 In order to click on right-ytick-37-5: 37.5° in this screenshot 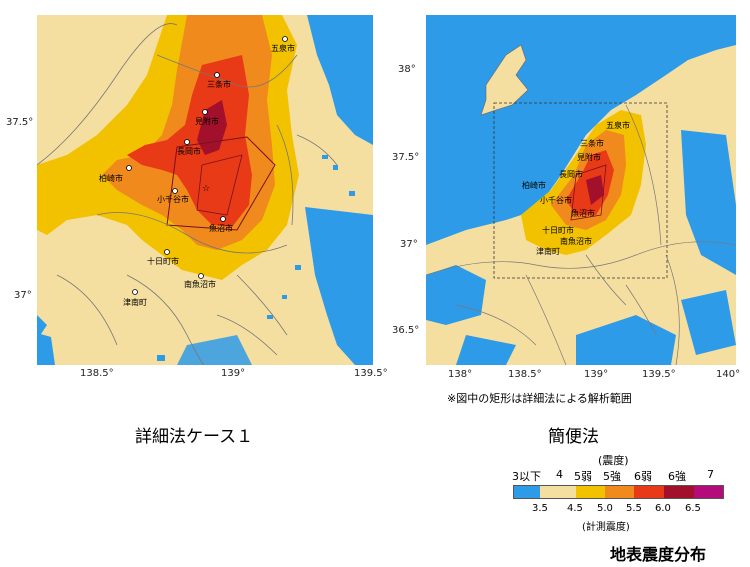, I will do `click(406, 157)`.